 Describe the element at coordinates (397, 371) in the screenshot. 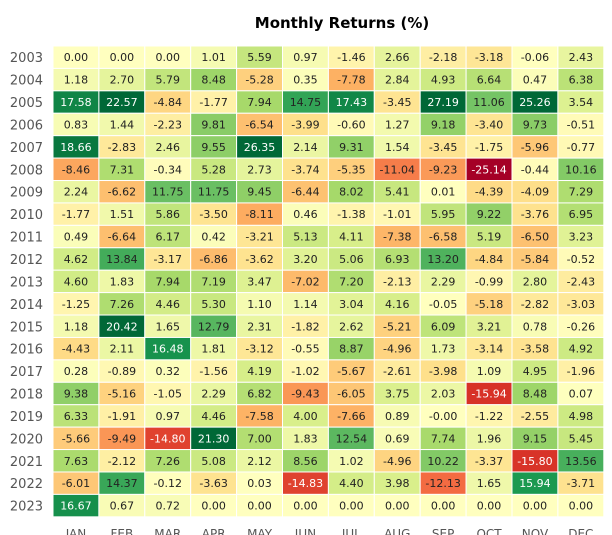

I see `cell-value-label: -2.61` at that location.